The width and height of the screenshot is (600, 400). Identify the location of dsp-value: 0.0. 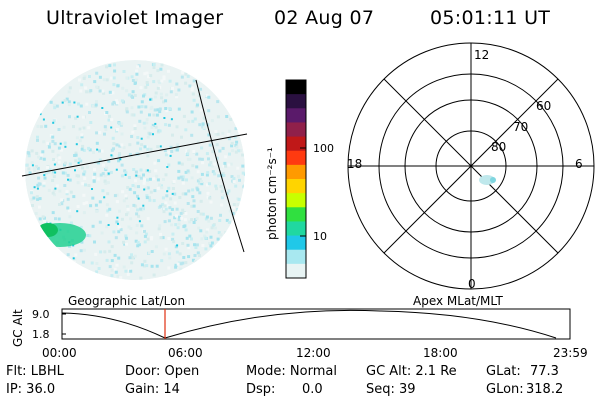
(312, 389).